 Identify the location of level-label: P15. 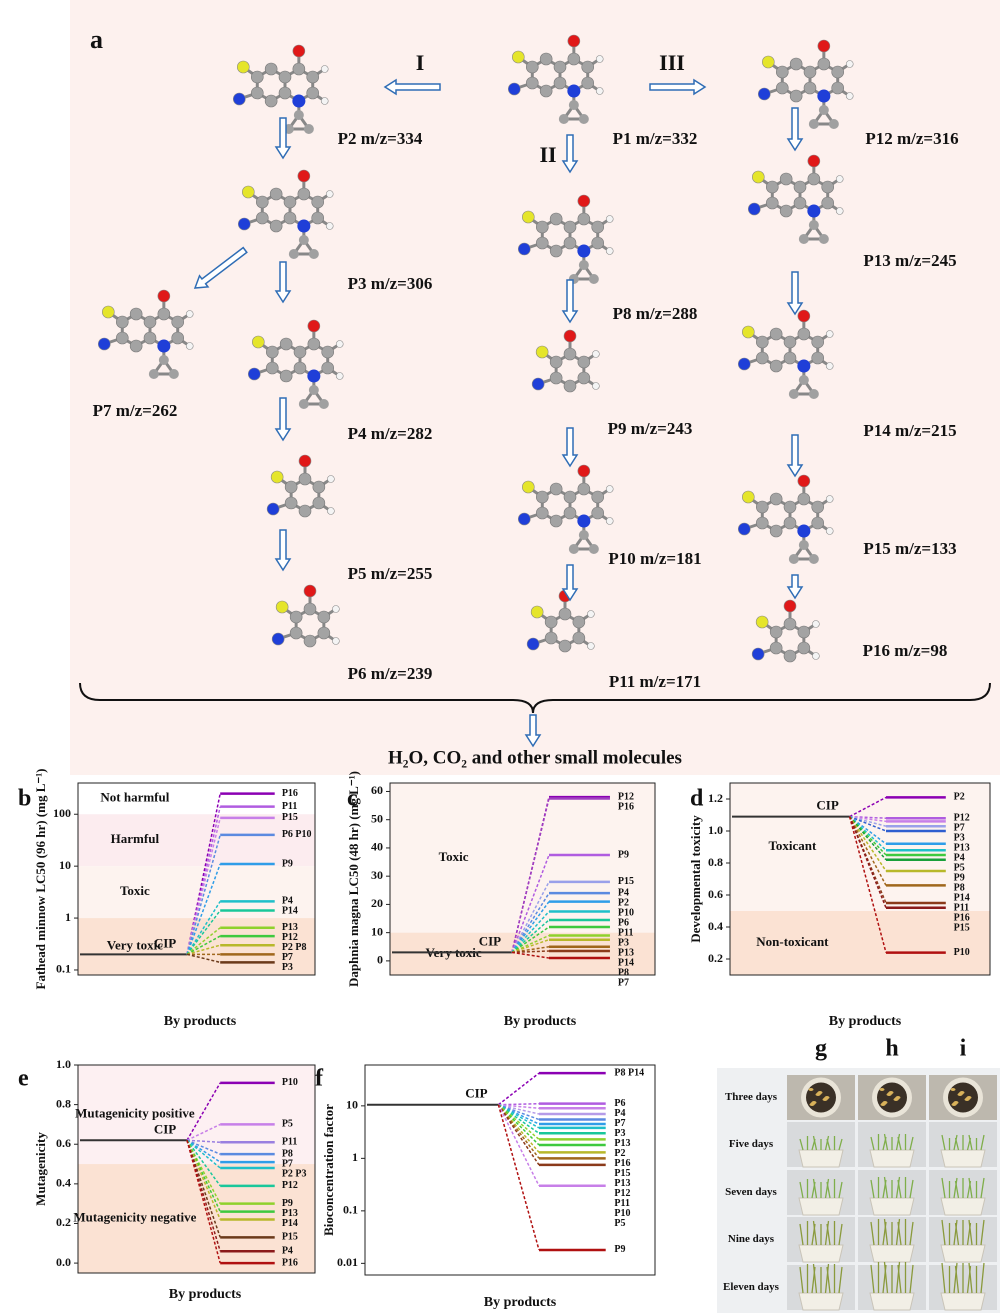
(622, 1173).